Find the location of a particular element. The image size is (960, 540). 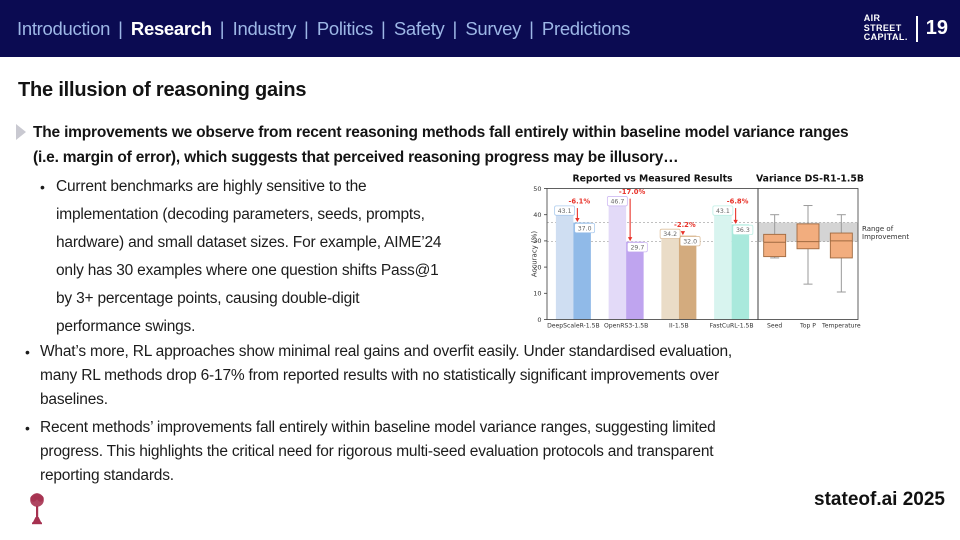

svg-text: DeepScaleR-1.5B is located at coordinates (573, 326).